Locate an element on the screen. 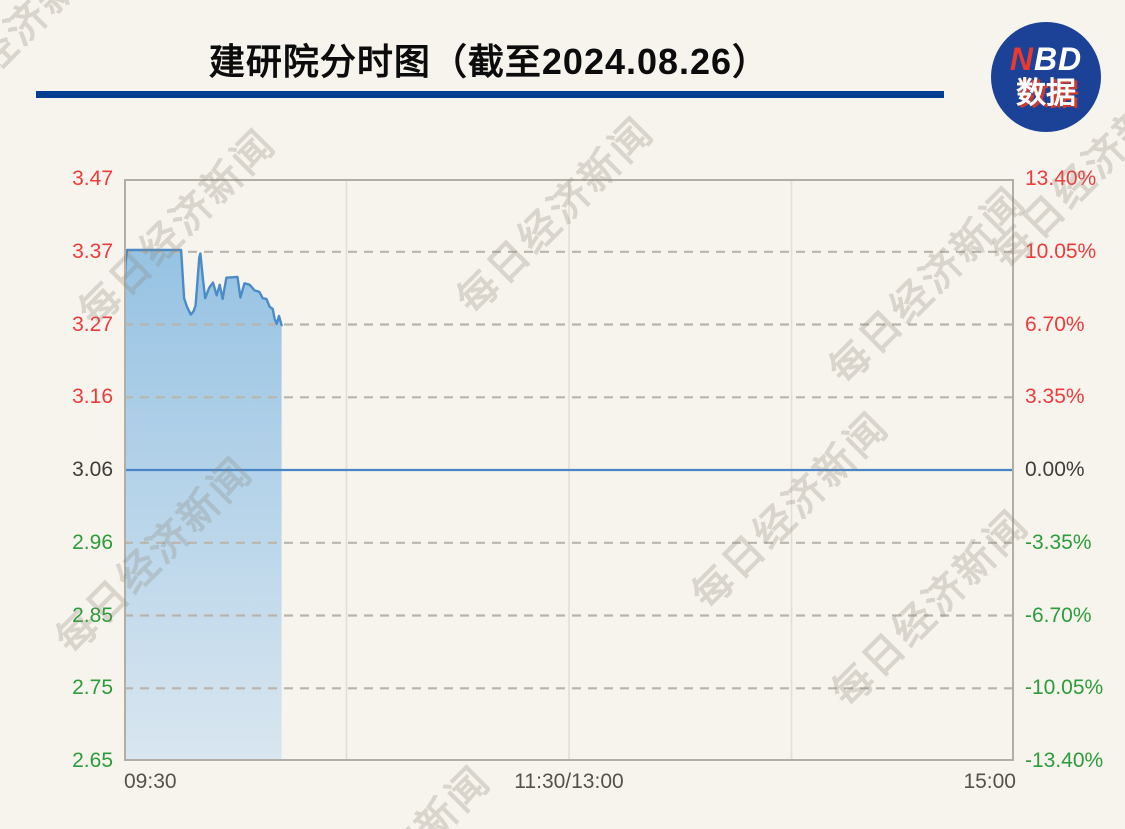 This screenshot has width=1125, height=829. y-tick-right: 10.05% is located at coordinates (1061, 251).